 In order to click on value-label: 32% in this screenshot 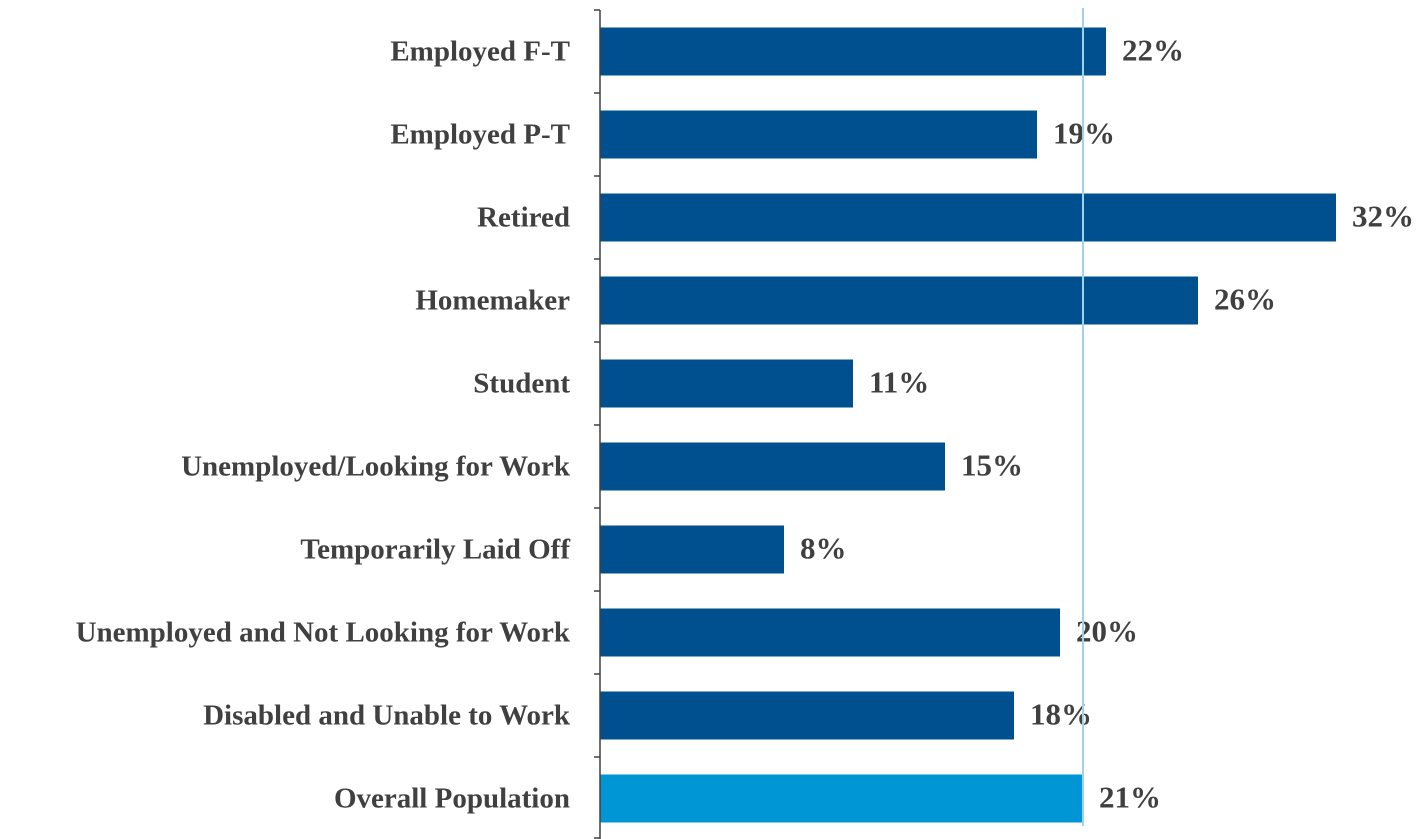, I will do `click(1383, 216)`.